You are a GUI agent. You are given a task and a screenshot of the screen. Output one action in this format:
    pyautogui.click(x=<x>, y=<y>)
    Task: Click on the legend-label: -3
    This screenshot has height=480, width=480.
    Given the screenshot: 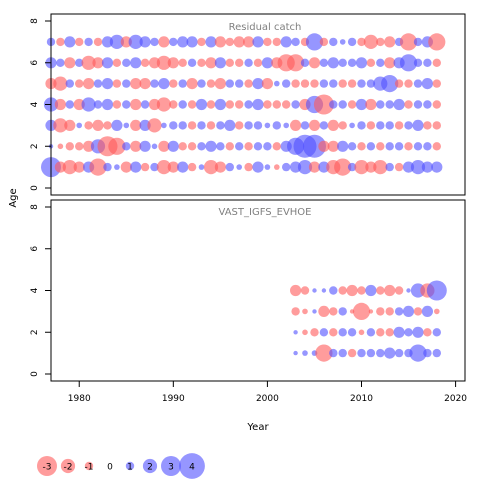 What is the action you would take?
    pyautogui.click(x=47, y=468)
    